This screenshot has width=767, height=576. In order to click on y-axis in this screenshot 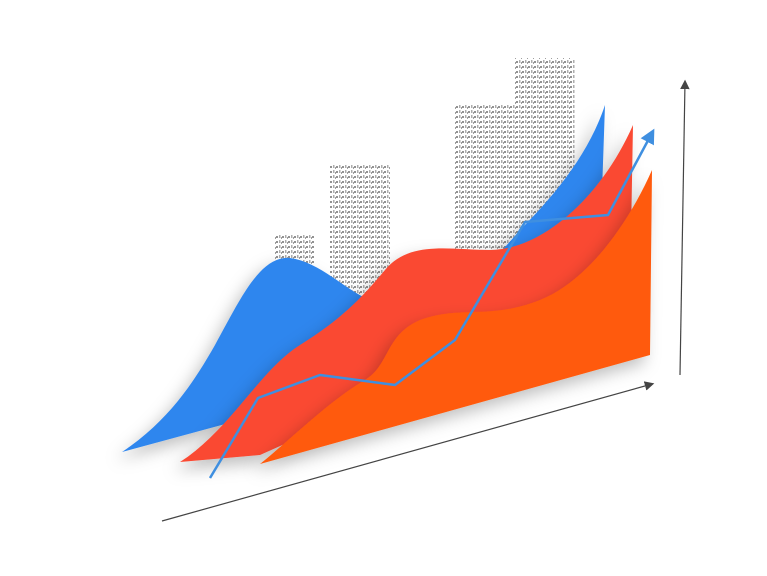, I will do `click(684, 227)`.